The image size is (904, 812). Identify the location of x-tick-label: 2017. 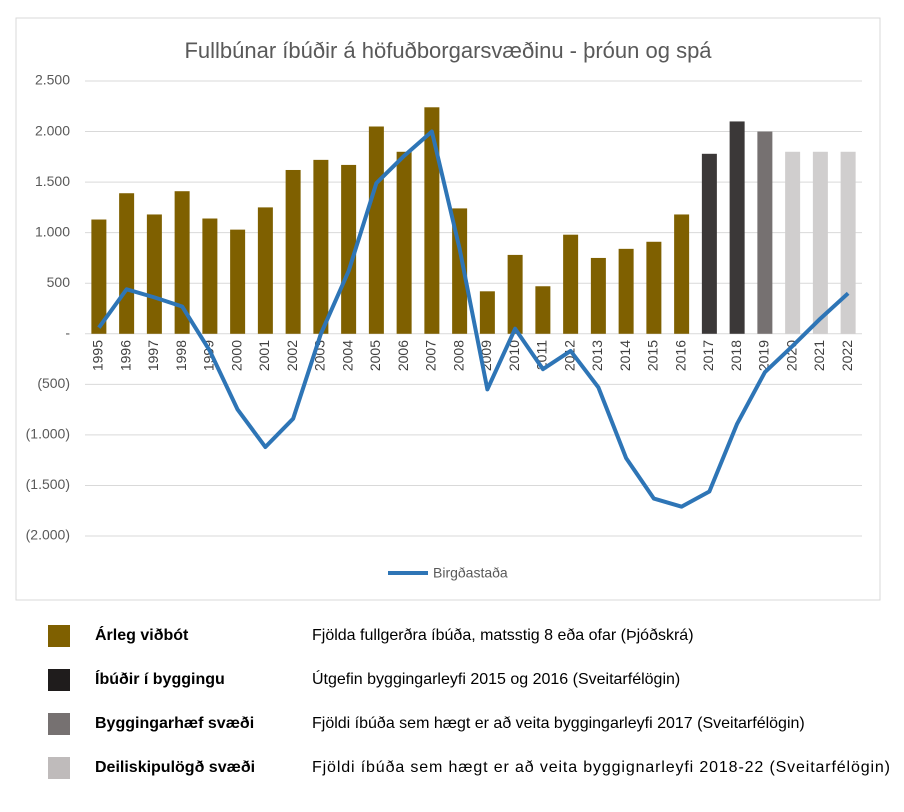
(708, 355).